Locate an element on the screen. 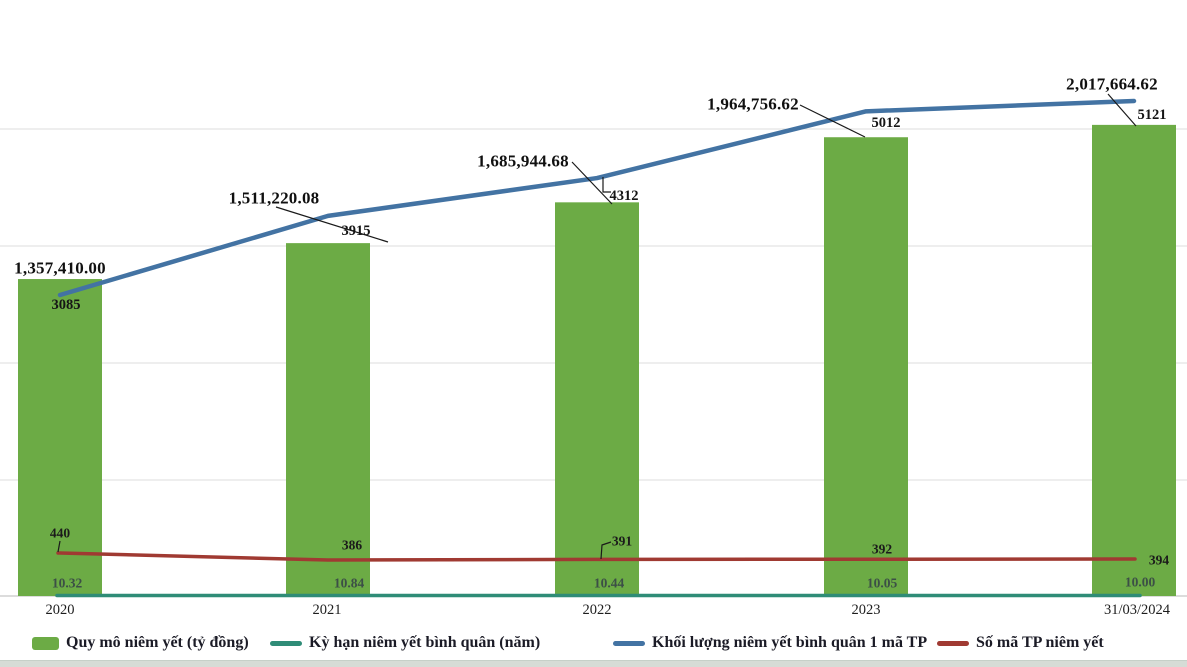  bar-series-swatch-icon is located at coordinates (45, 643).